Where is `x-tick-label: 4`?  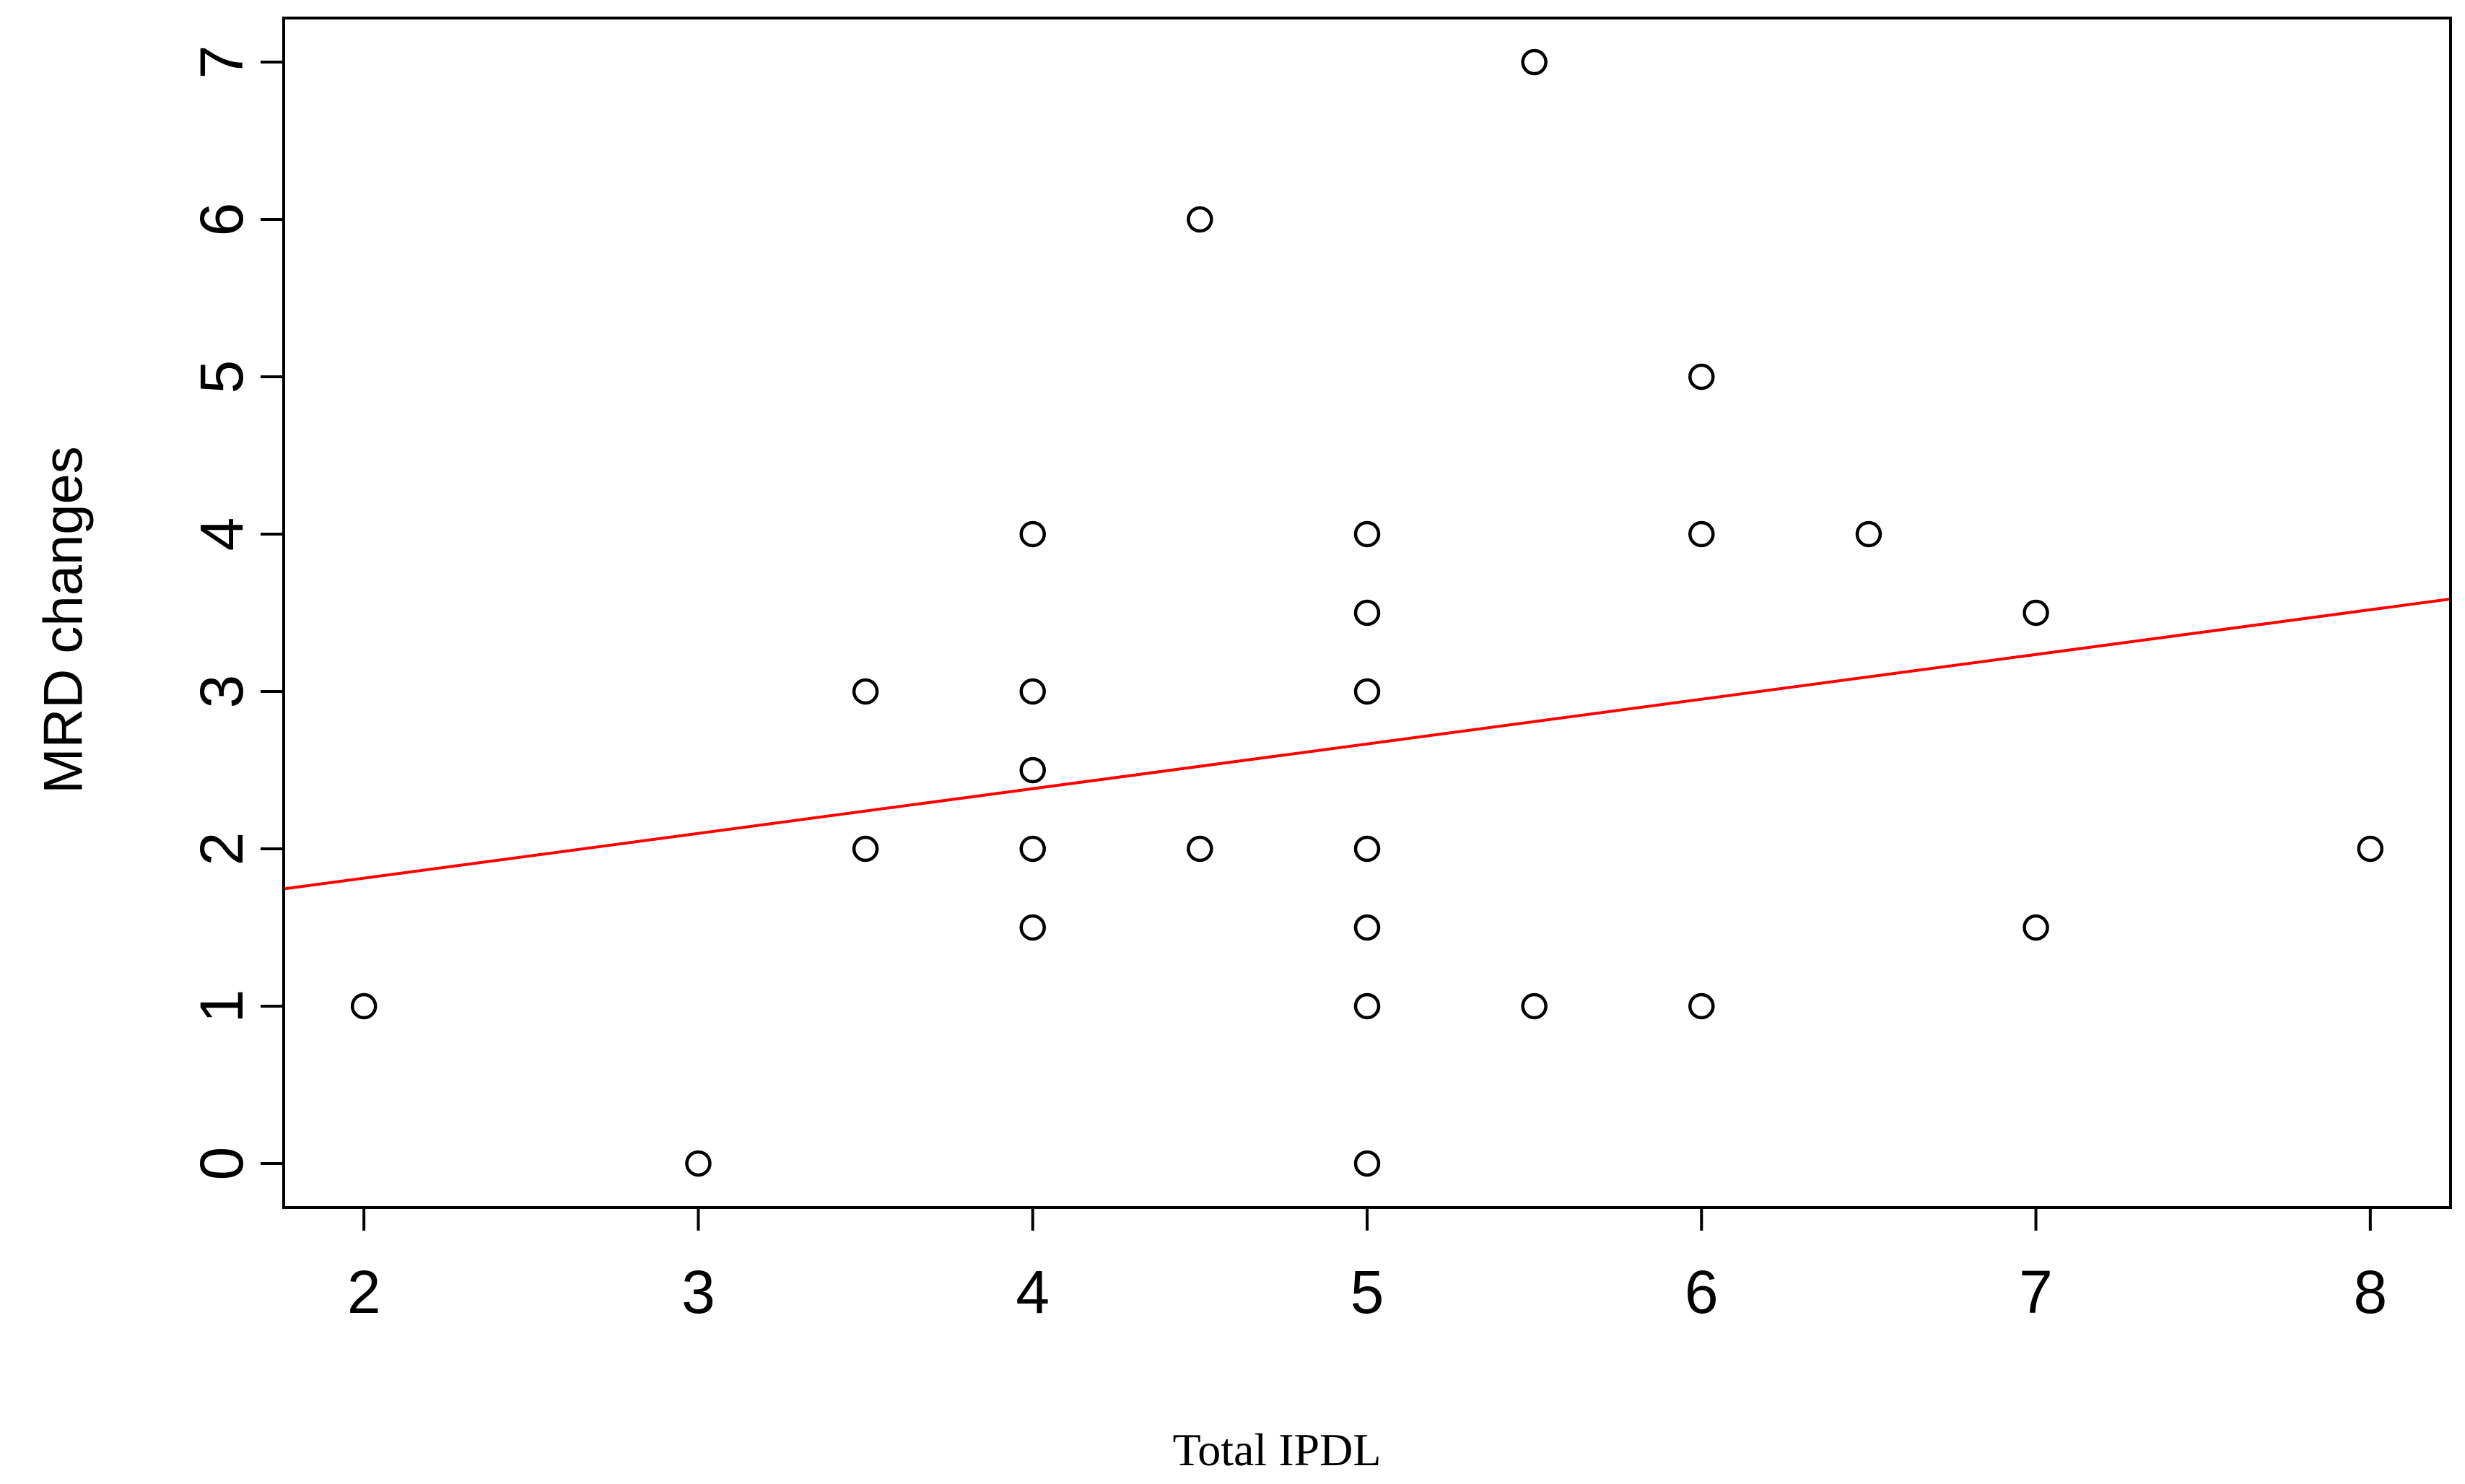 x-tick-label: 4 is located at coordinates (1033, 1292).